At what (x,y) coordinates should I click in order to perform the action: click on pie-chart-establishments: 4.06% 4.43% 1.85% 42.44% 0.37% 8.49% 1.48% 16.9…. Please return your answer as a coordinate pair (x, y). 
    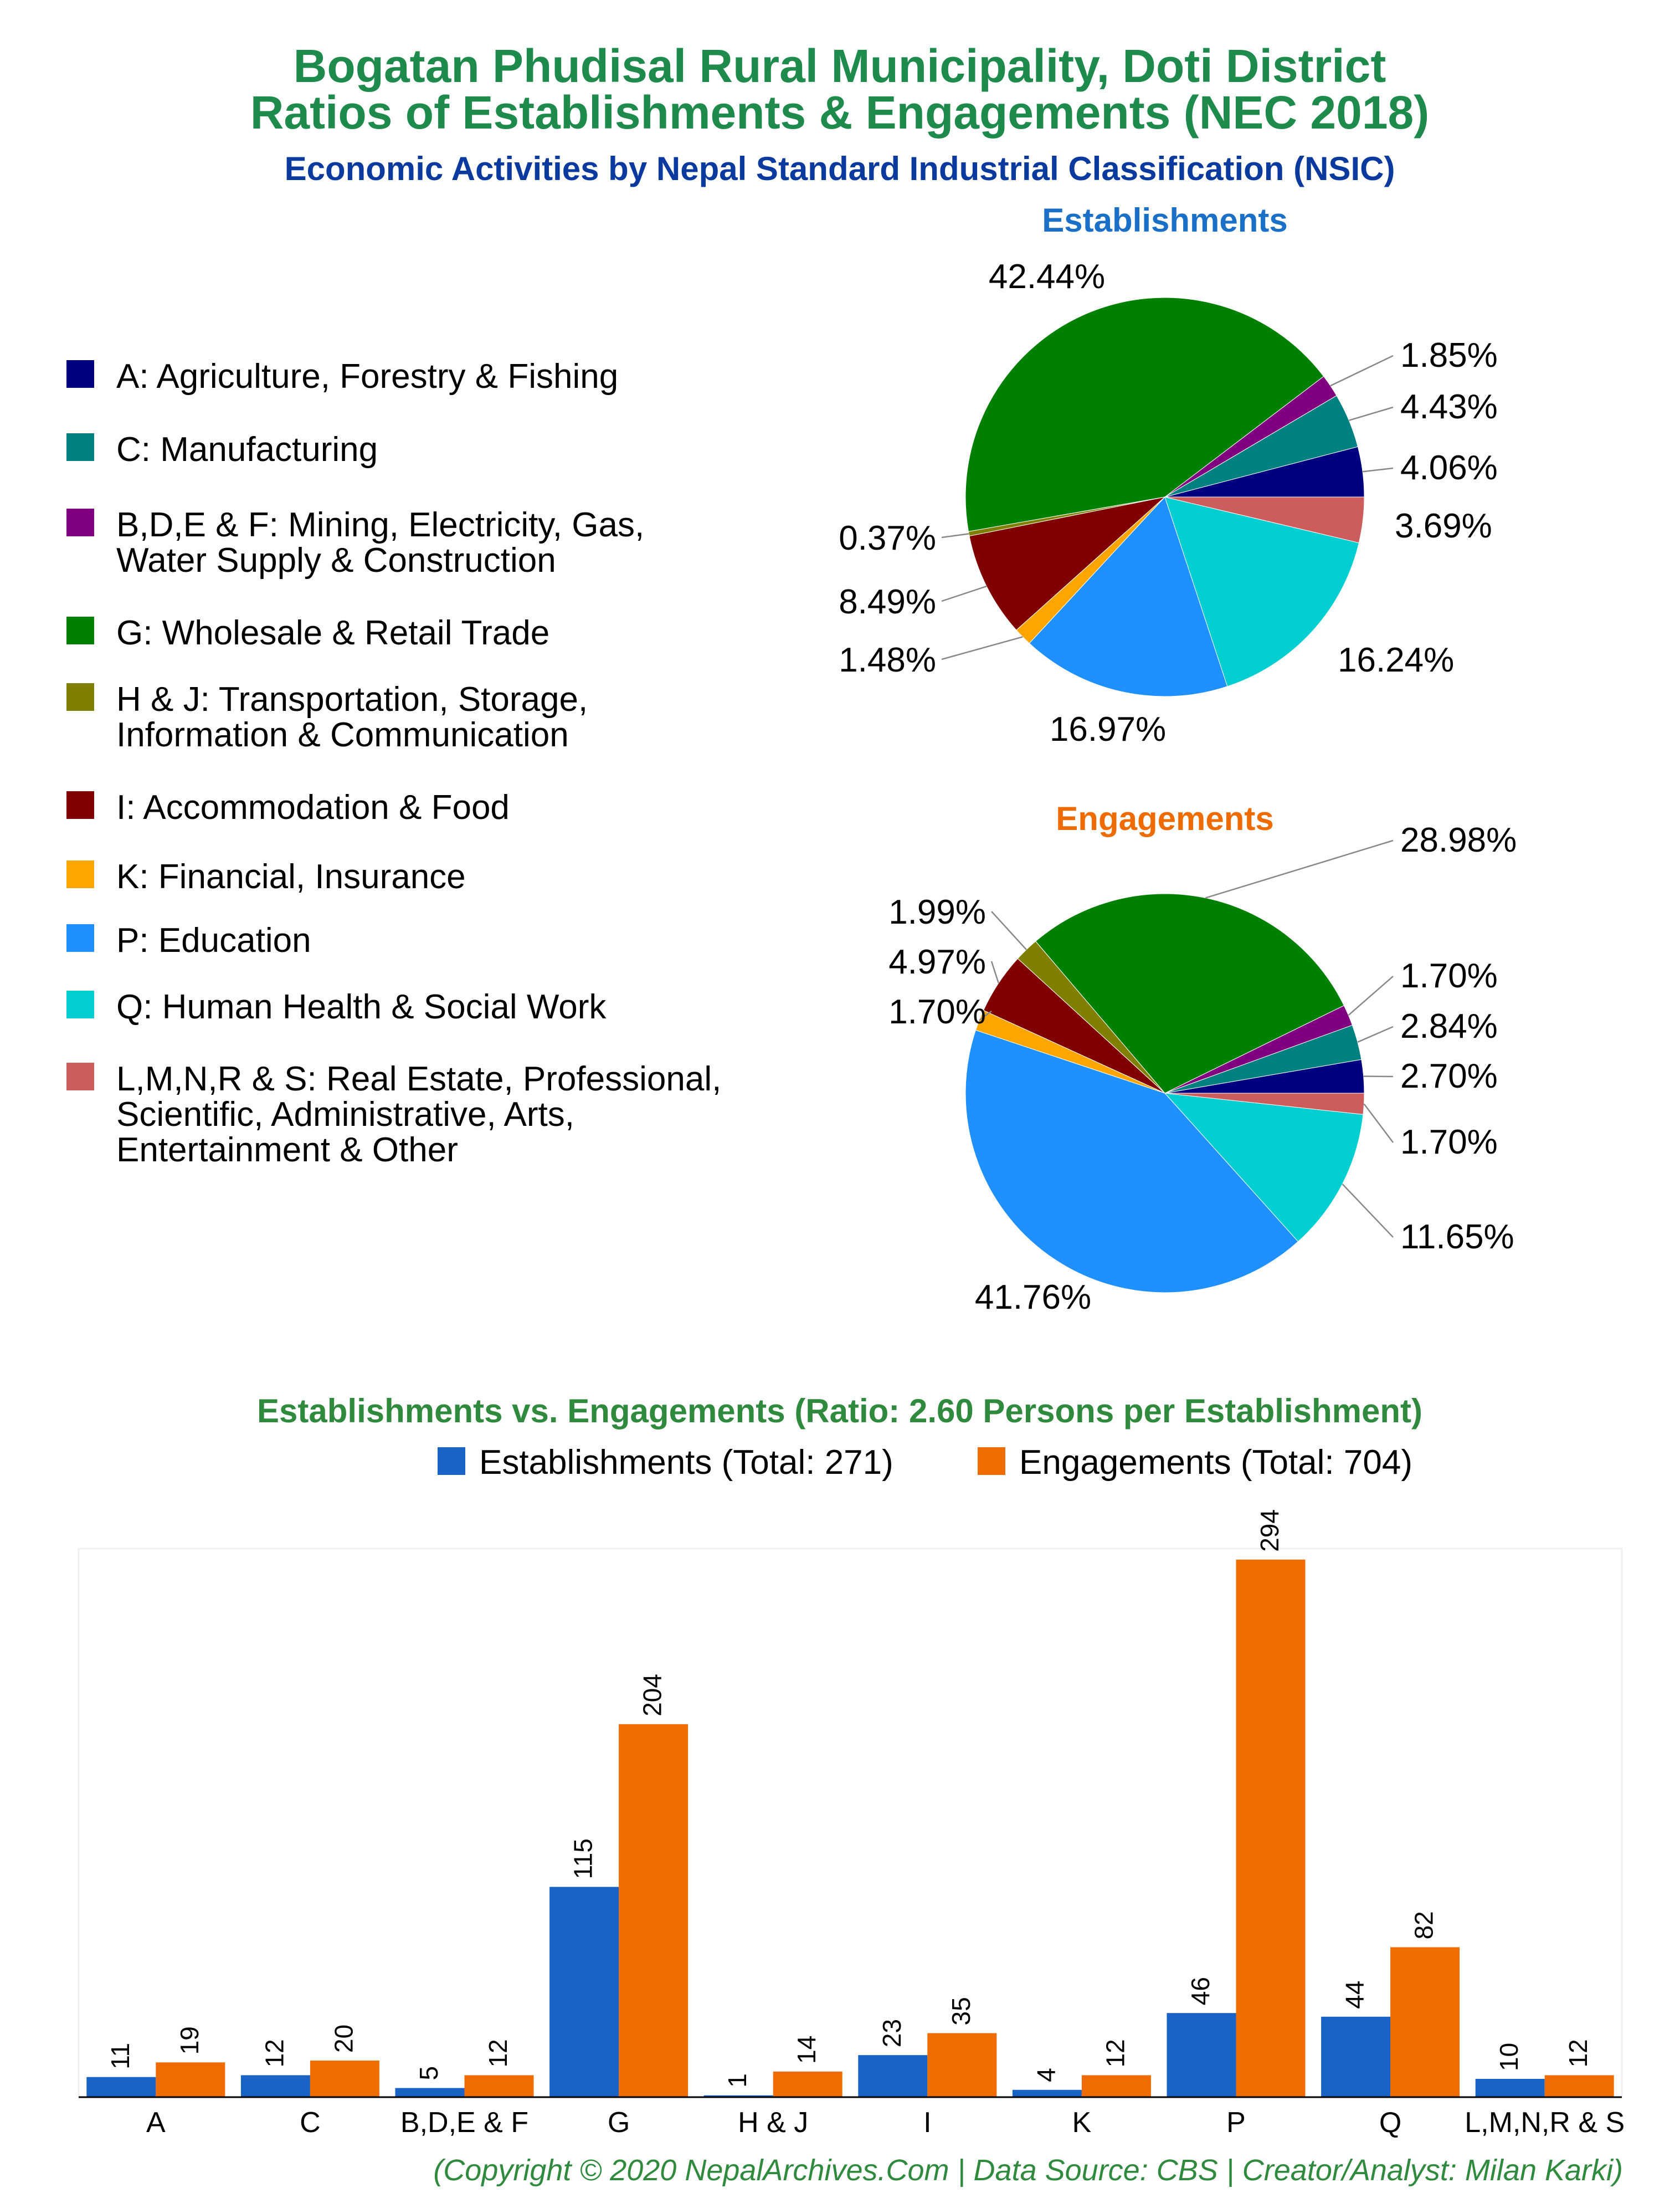
    Looking at the image, I should click on (1168, 503).